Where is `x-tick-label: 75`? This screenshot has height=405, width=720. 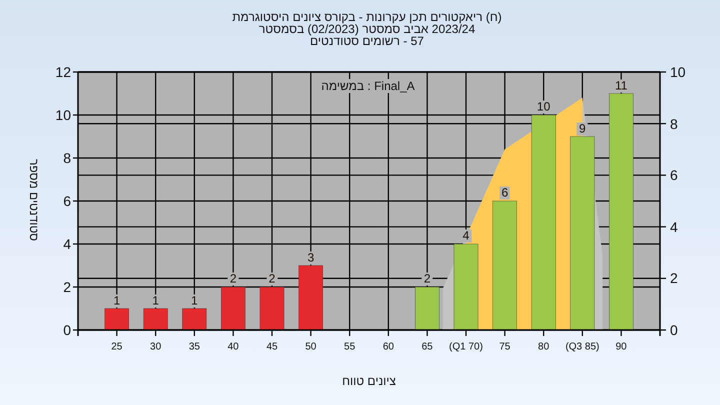
x-tick-label: 75 is located at coordinates (504, 347).